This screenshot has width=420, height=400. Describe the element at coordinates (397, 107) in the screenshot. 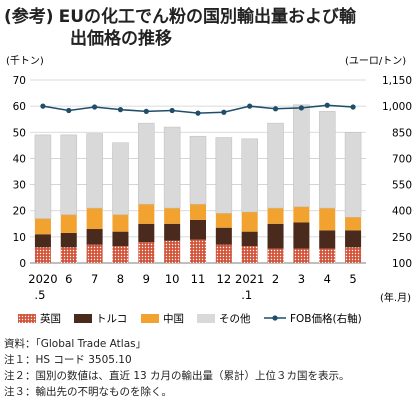

I see `right-tick-label: 1,000` at that location.